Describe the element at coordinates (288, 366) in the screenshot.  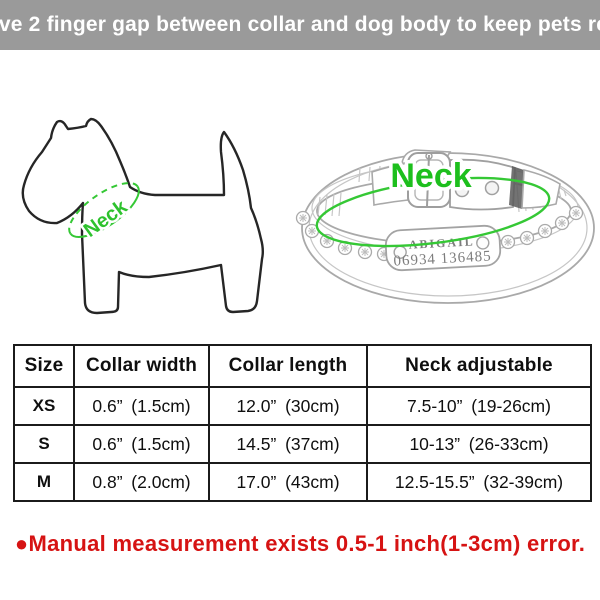
I see `header-collar-length: Collar length` at that location.